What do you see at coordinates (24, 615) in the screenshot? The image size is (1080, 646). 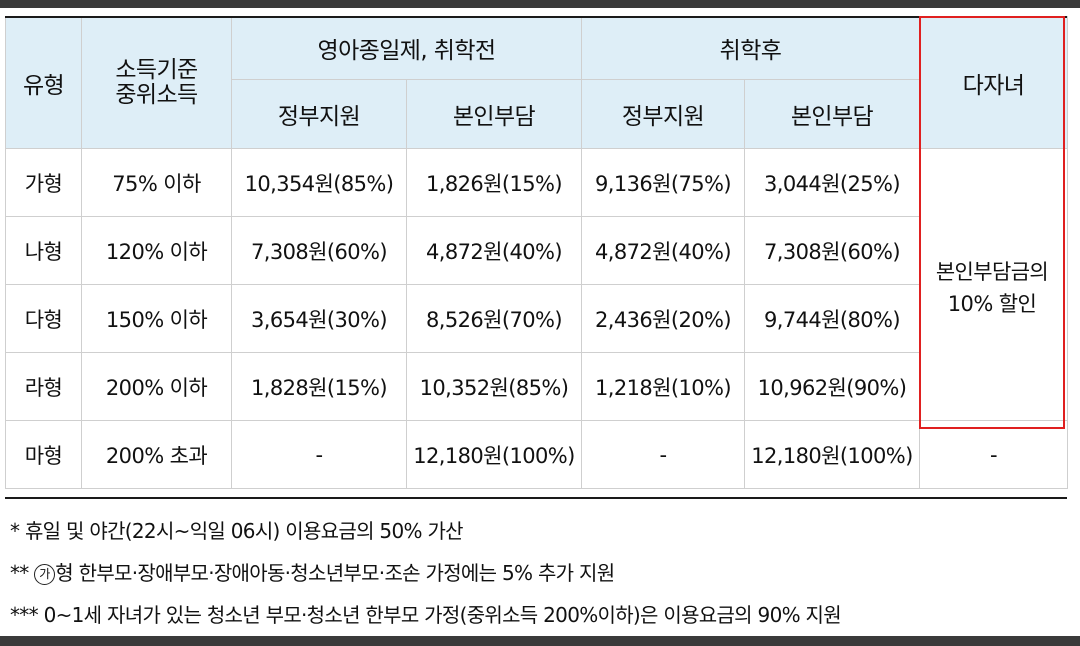 I see `footnote-3-mark: ***` at bounding box center [24, 615].